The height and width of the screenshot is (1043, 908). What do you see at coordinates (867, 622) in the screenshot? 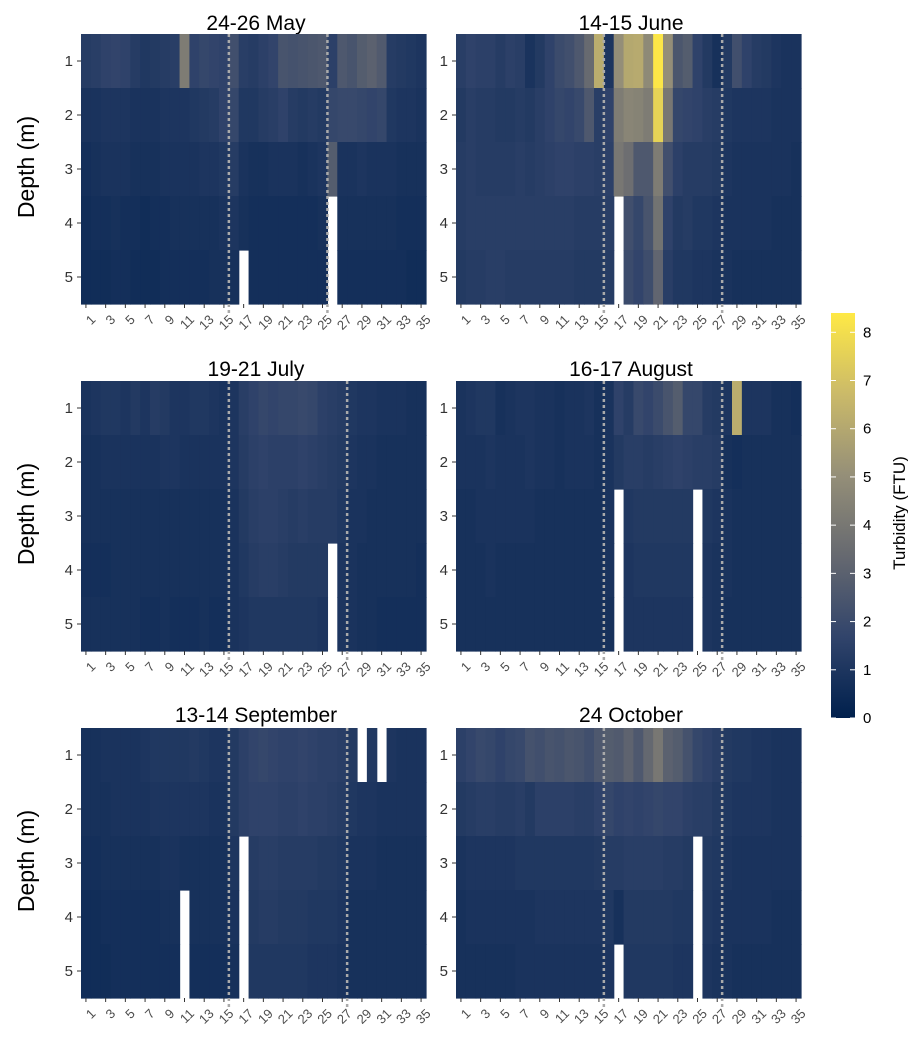
I see `colorbar-tick-label: 2` at bounding box center [867, 622].